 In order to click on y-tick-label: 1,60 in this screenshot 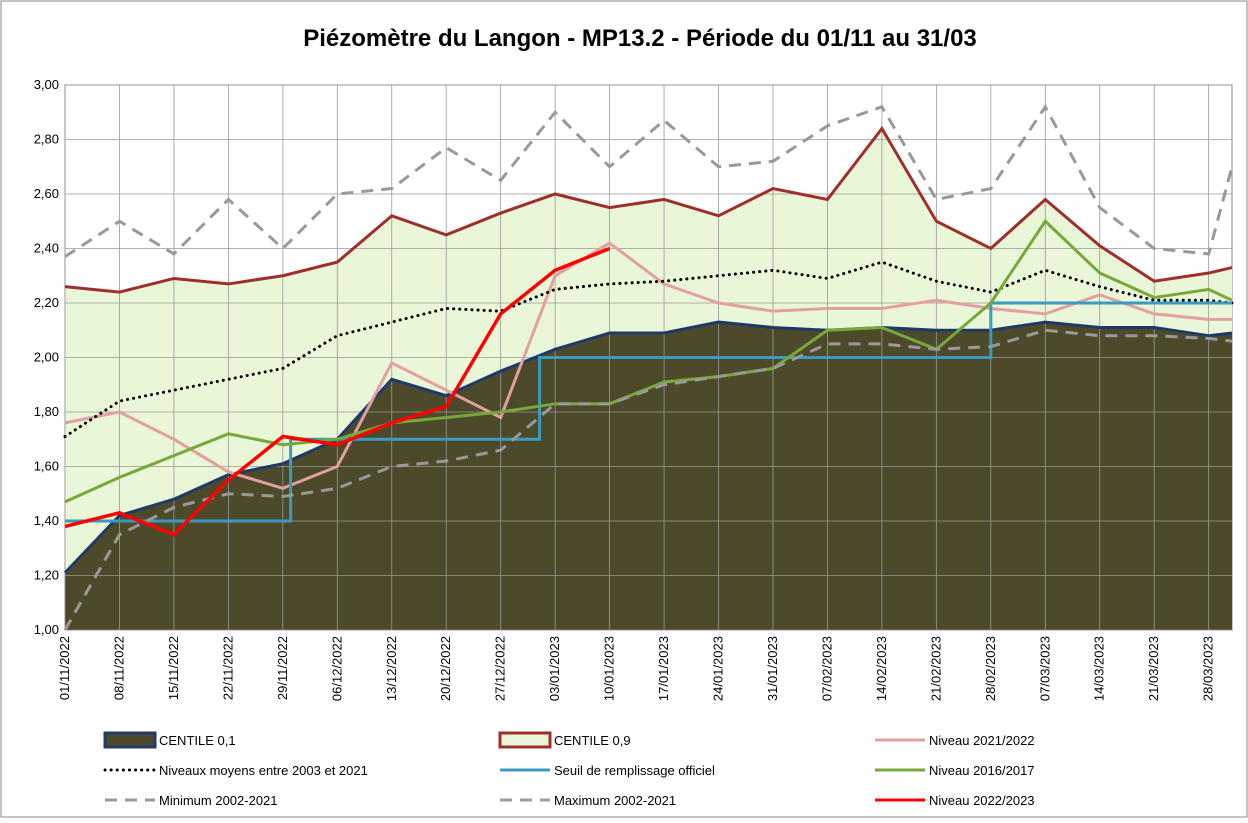, I will do `click(46, 466)`.